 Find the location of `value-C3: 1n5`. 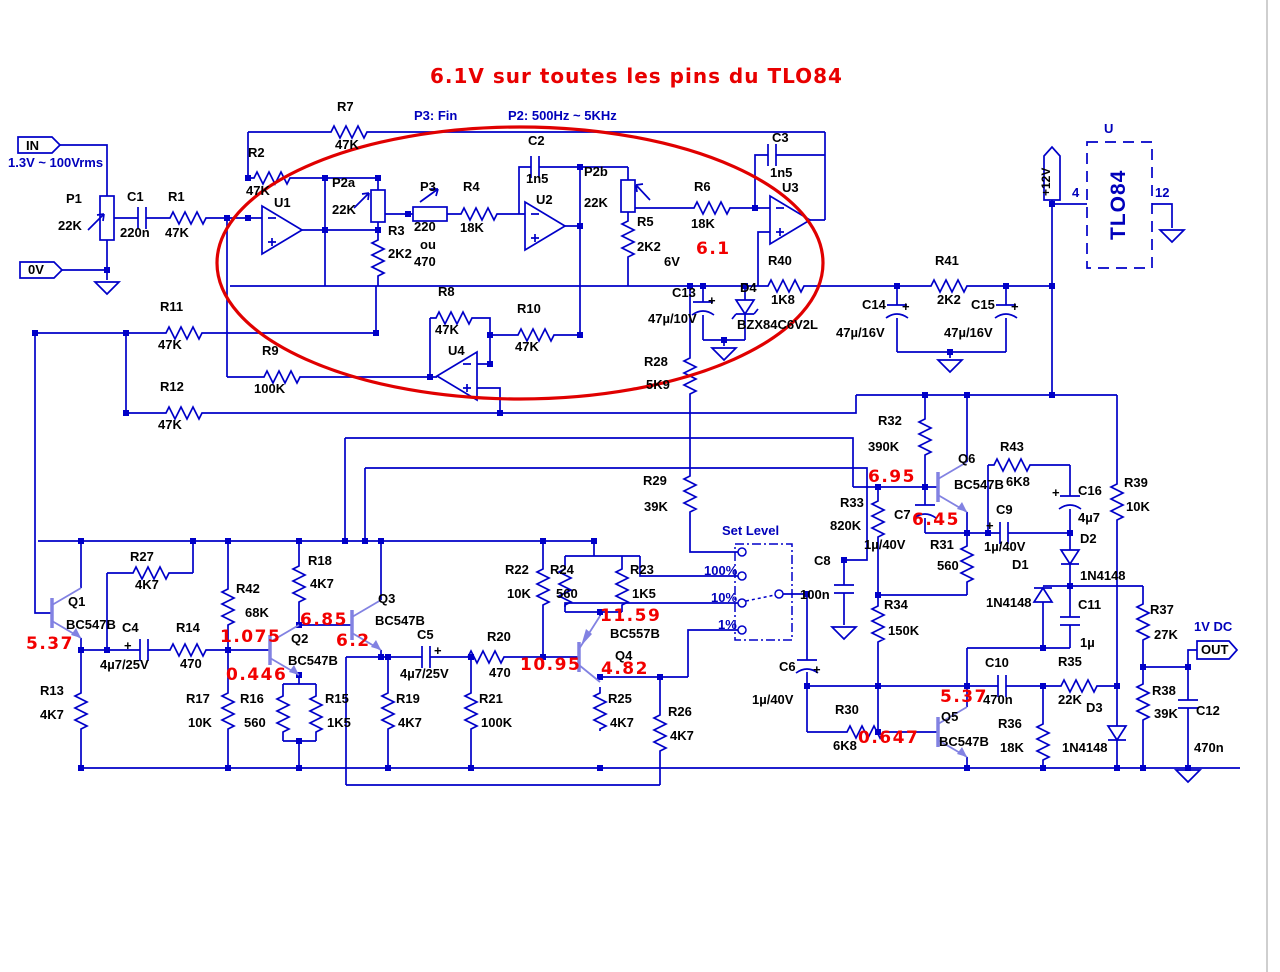

value-C3: 1n5 is located at coordinates (781, 172).